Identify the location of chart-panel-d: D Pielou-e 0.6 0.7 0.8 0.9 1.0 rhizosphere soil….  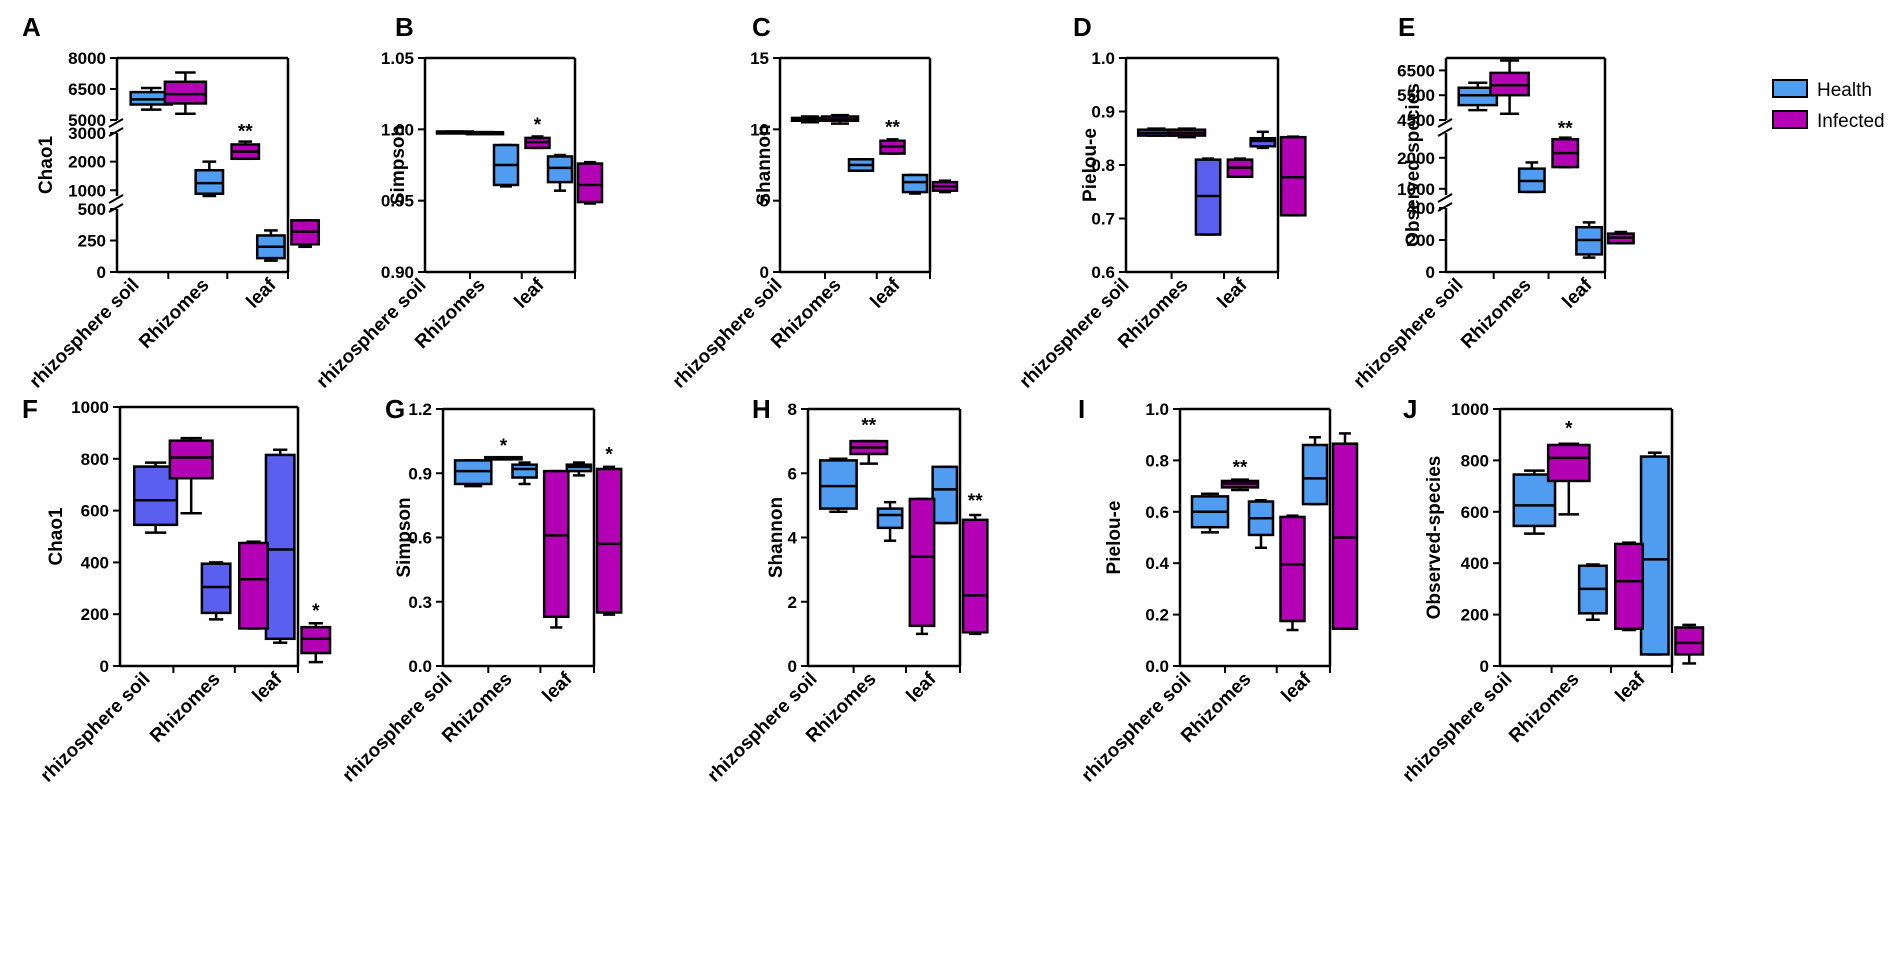
(1161, 202).